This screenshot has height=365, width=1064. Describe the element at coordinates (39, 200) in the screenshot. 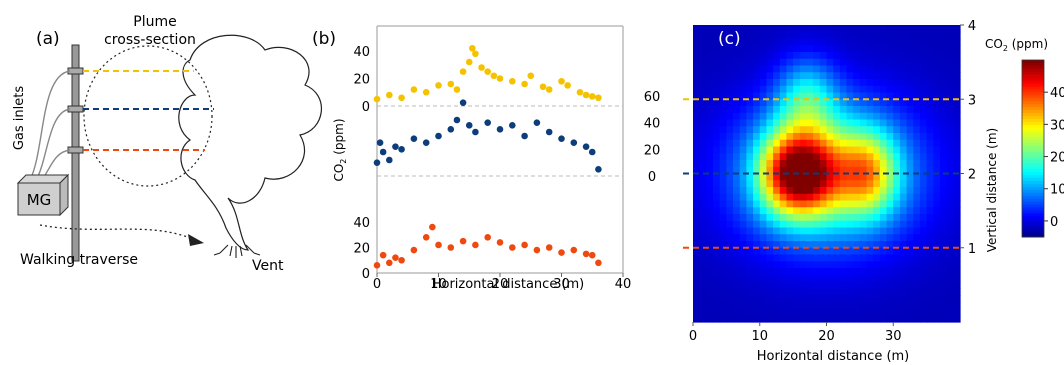

I see `mg-label: MG` at that location.